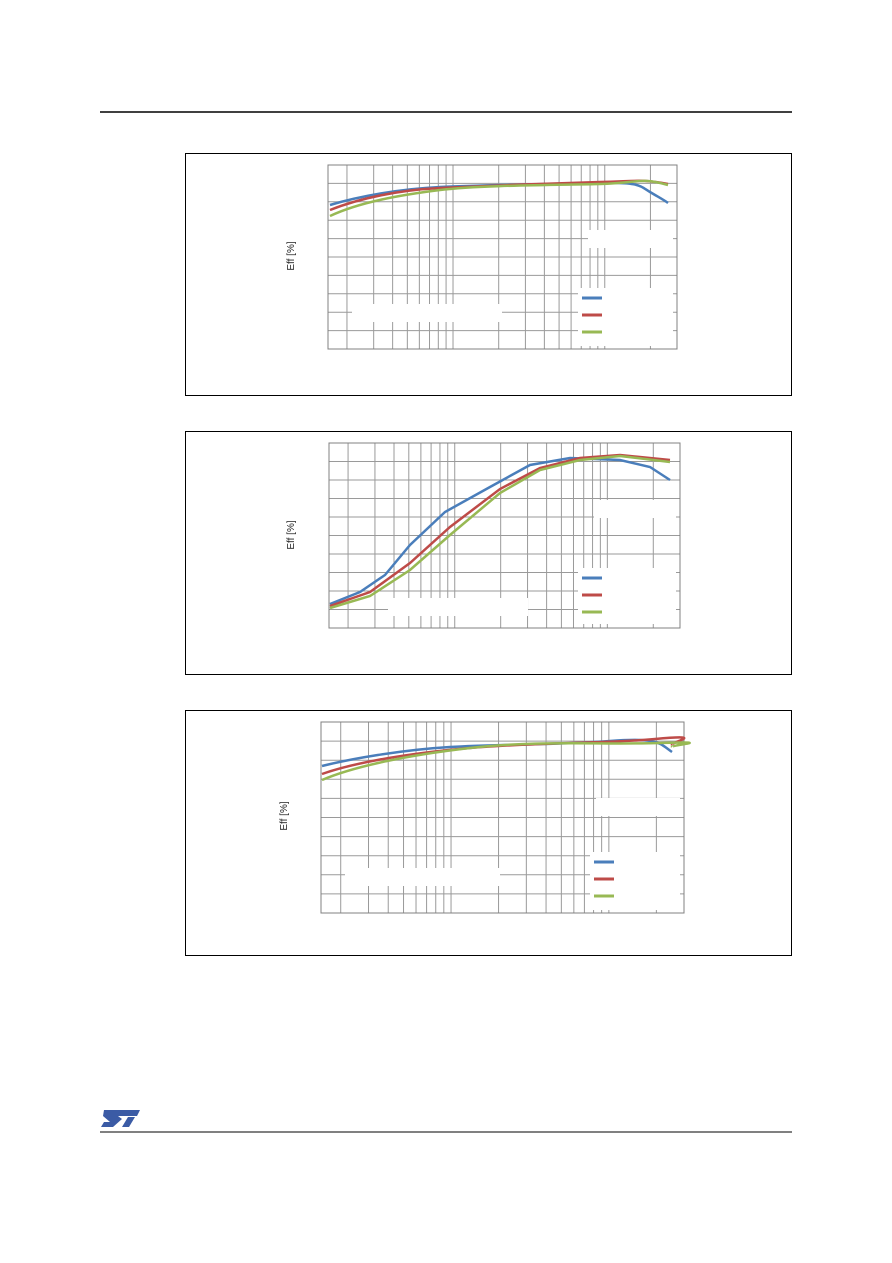 The image size is (892, 1263). Describe the element at coordinates (120, 1118) in the screenshot. I see `st-logo` at that location.